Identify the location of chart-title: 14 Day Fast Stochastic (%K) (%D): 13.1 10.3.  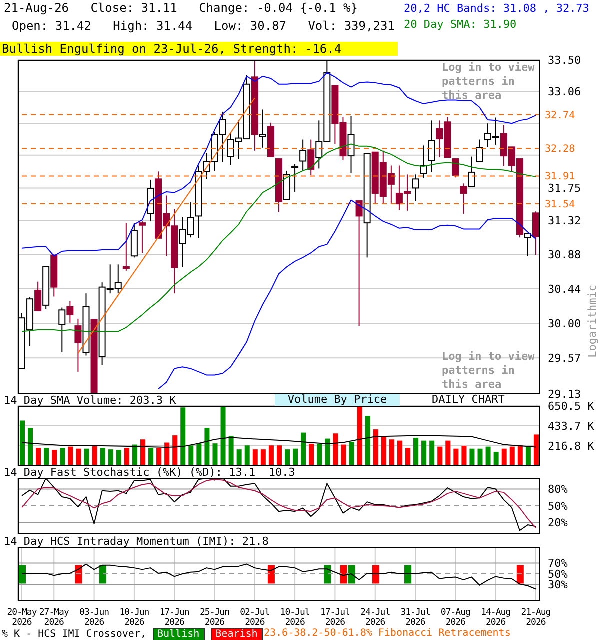
(150, 472).